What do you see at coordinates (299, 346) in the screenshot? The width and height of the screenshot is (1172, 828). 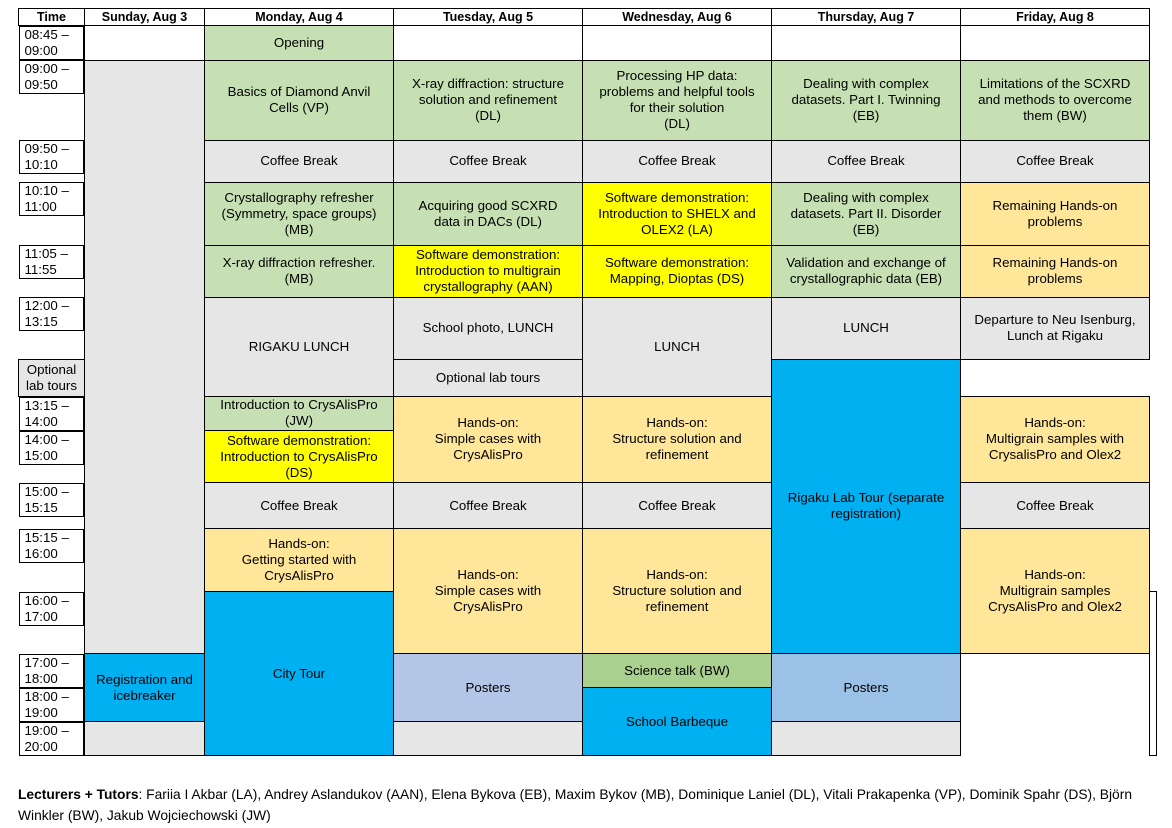 I see `session-rigaku-lunch: RIGAKU LUNCH` at bounding box center [299, 346].